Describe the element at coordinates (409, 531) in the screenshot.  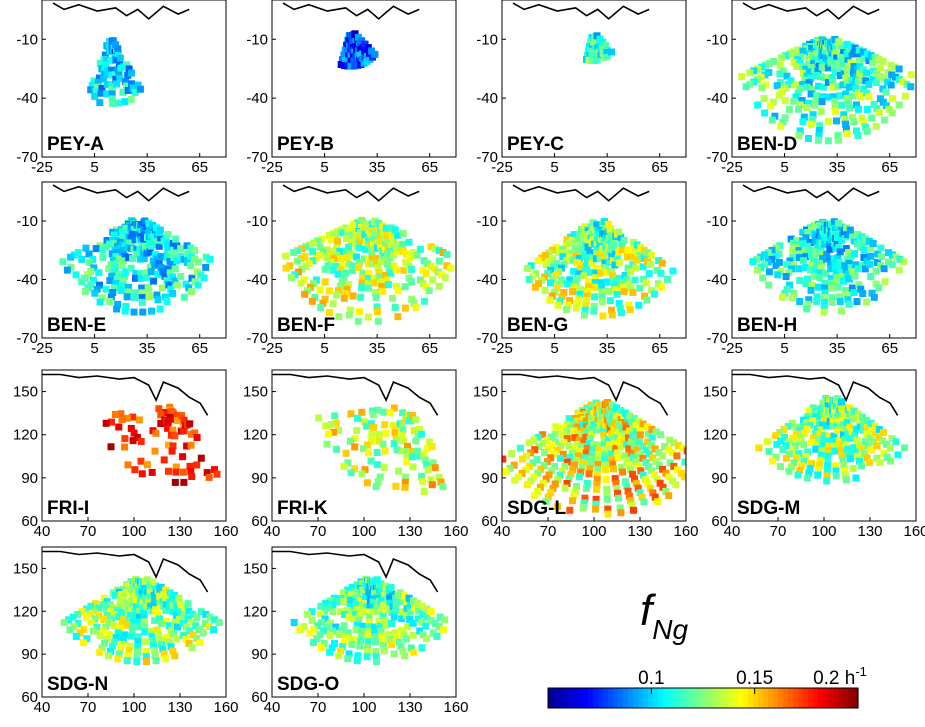
I see `x-tick-label: 130` at that location.